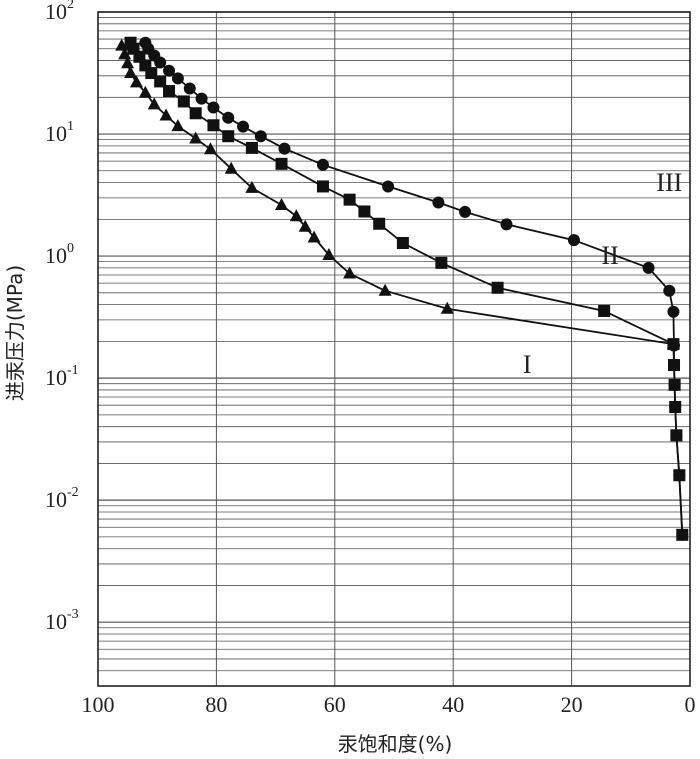  I want to click on y-tick-label: 10⁰, so click(59, 254).